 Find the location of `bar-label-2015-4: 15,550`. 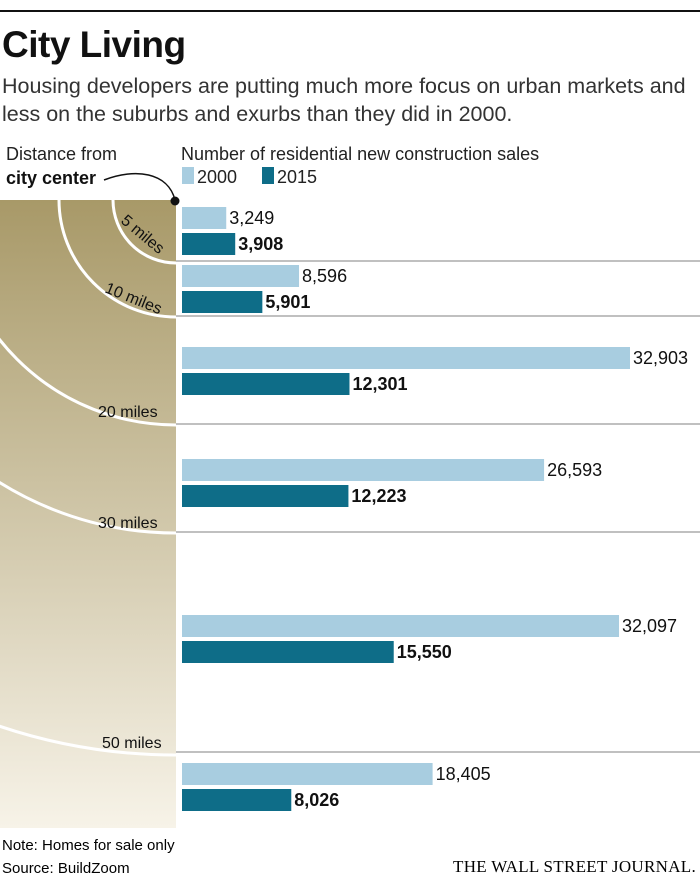

bar-label-2015-4: 15,550 is located at coordinates (424, 652).